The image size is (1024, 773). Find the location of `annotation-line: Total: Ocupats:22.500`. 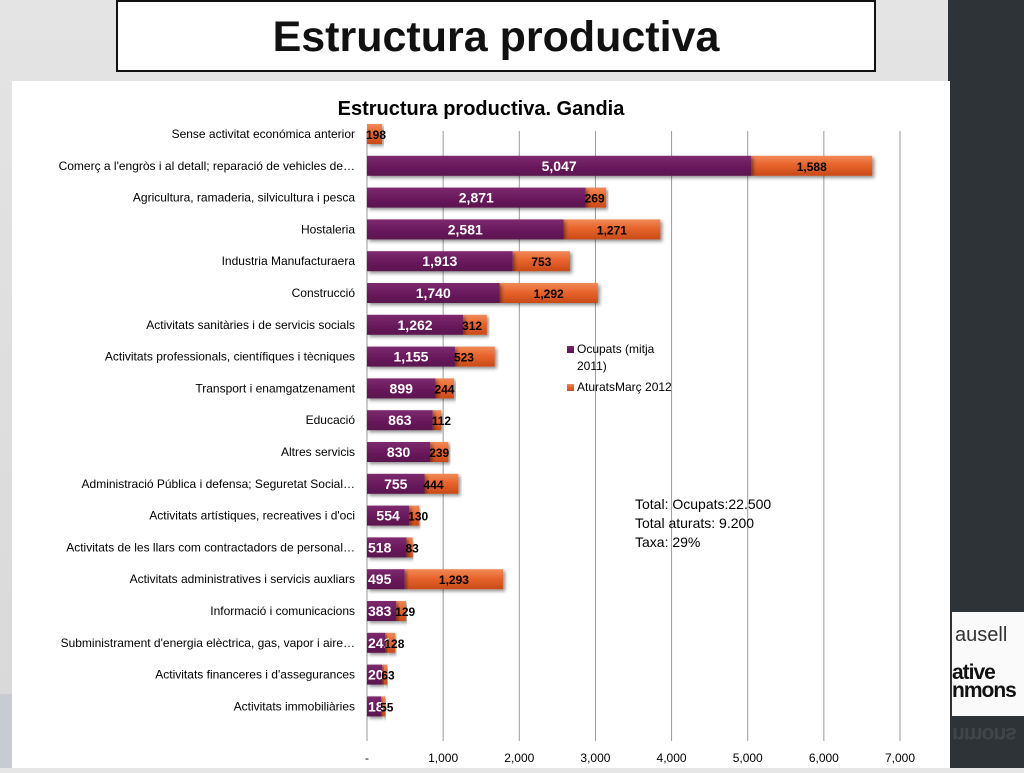

annotation-line: Total: Ocupats:22.500 is located at coordinates (703, 504).